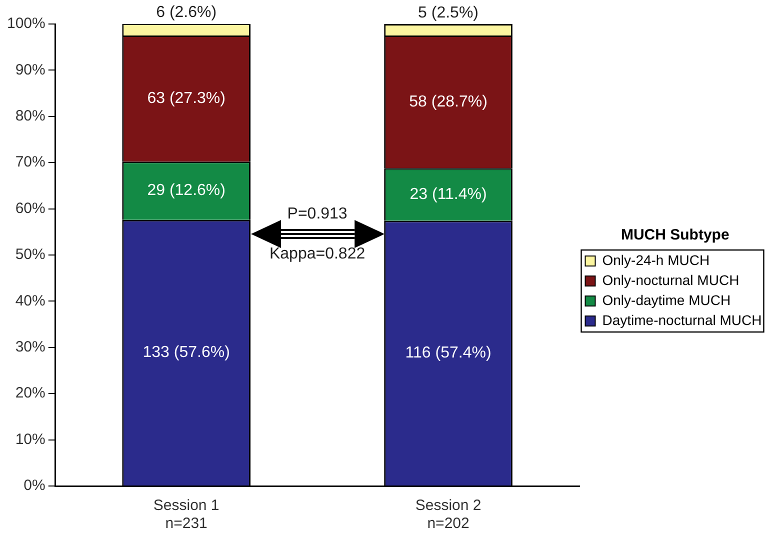 This screenshot has height=540, width=777. What do you see at coordinates (186, 99) in the screenshot?
I see `data-label: 63 (27.3%)` at bounding box center [186, 99].